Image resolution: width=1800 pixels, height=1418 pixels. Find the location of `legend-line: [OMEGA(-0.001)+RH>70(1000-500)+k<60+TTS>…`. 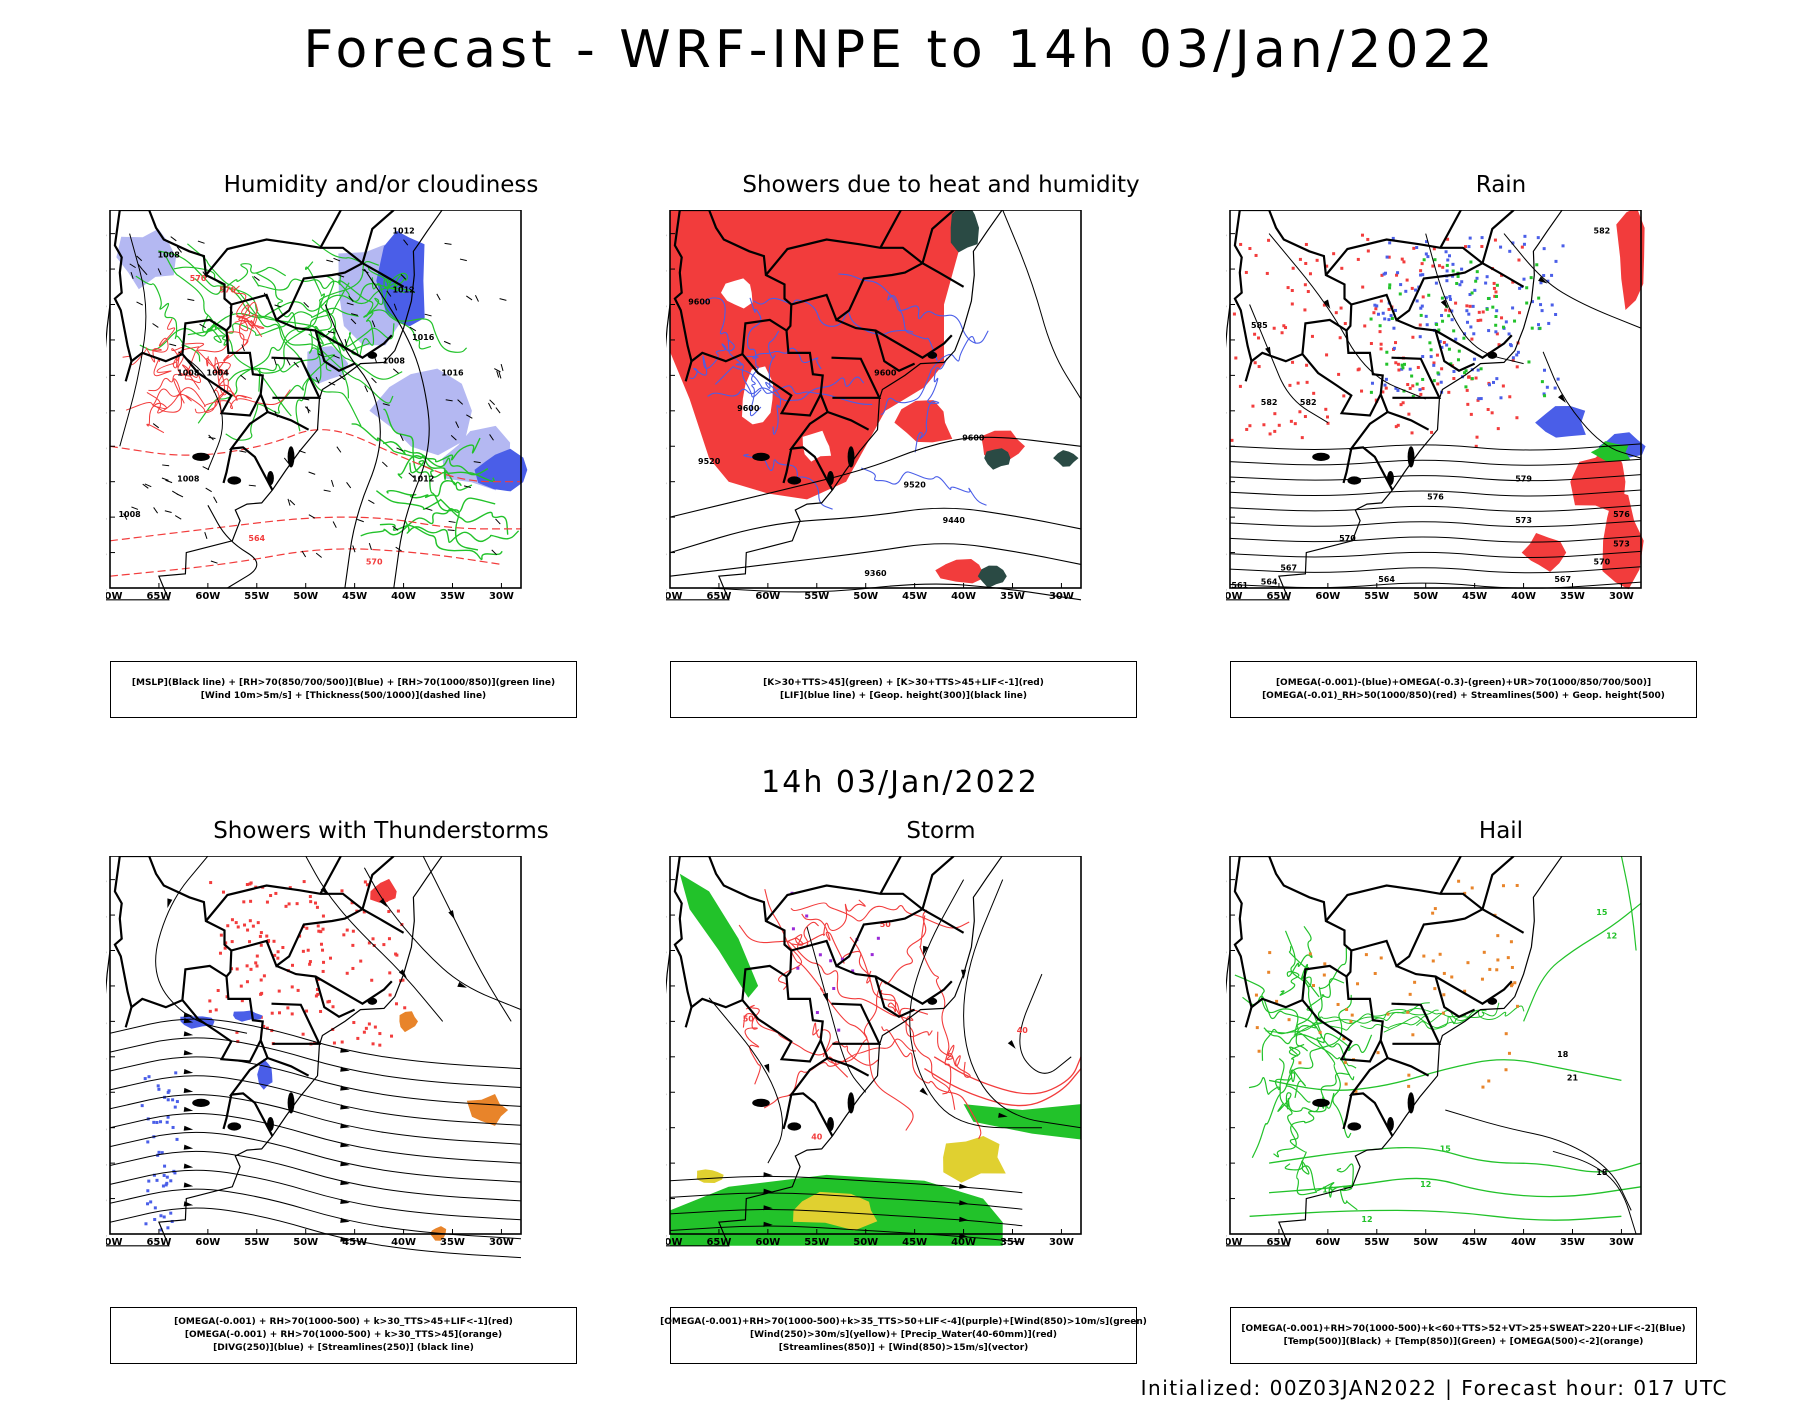

legend-line: [OMEGA(-0.001)+RH>70(1000-500)+k<60+TTS>… is located at coordinates (1463, 1328).